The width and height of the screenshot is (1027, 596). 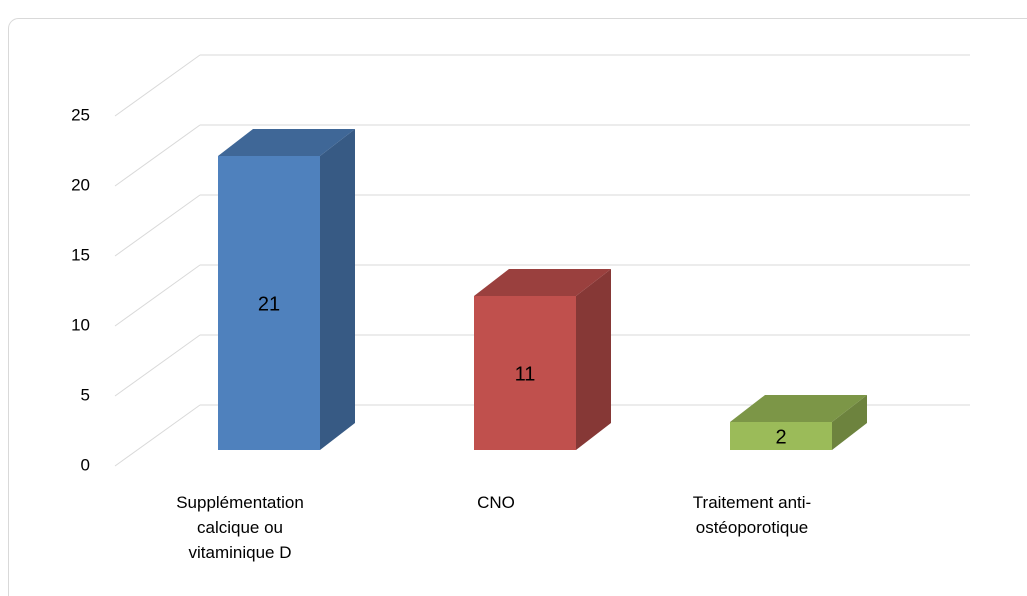 I want to click on y-tick-label: 10, so click(x=80, y=324).